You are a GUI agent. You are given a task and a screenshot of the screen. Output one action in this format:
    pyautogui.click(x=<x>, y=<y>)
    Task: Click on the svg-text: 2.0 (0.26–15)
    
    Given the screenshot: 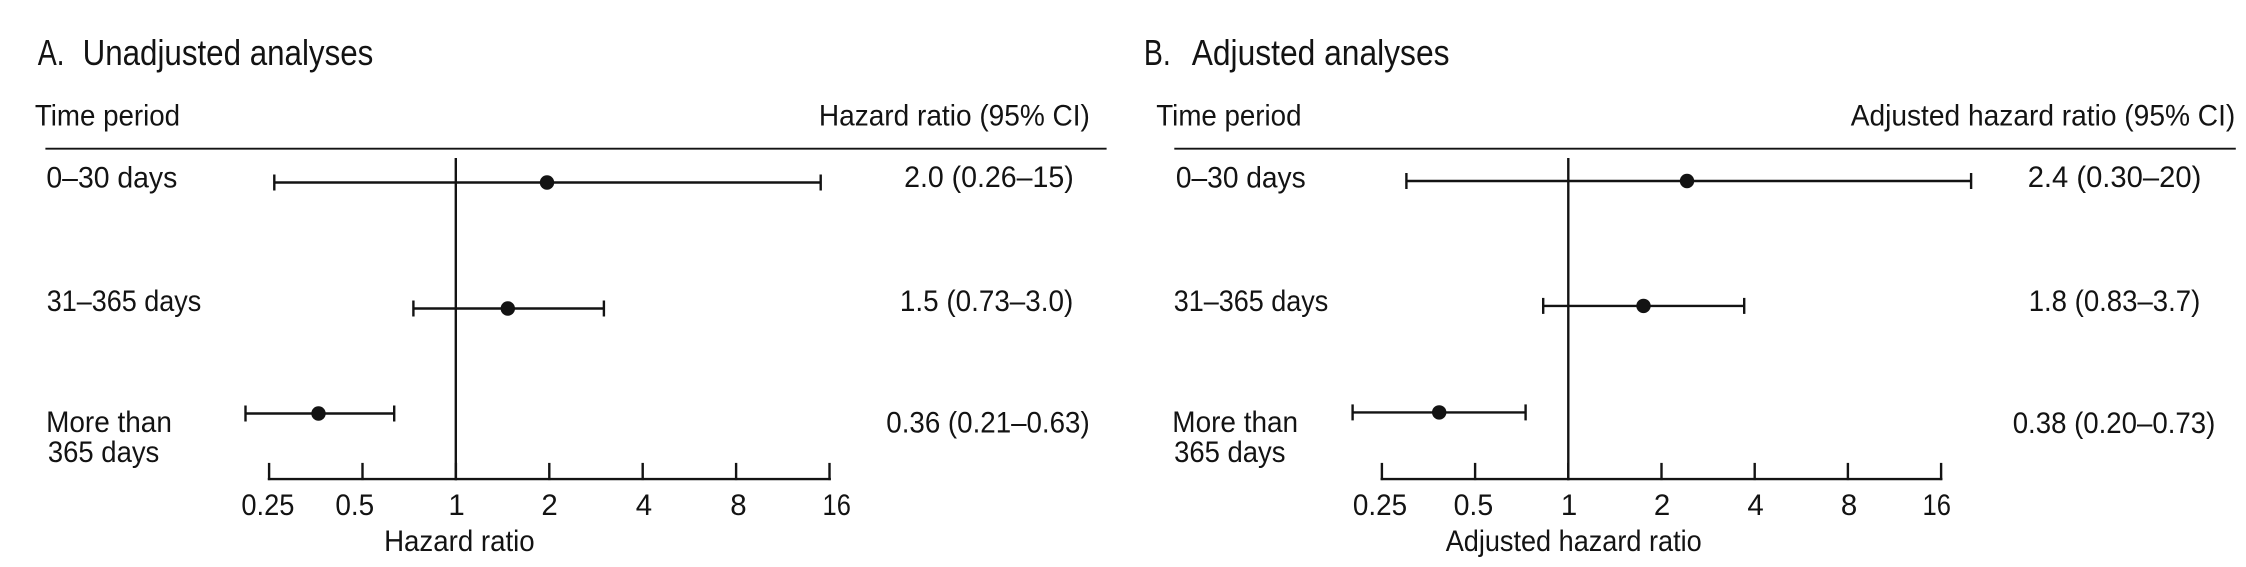 What is the action you would take?
    pyautogui.click(x=989, y=177)
    